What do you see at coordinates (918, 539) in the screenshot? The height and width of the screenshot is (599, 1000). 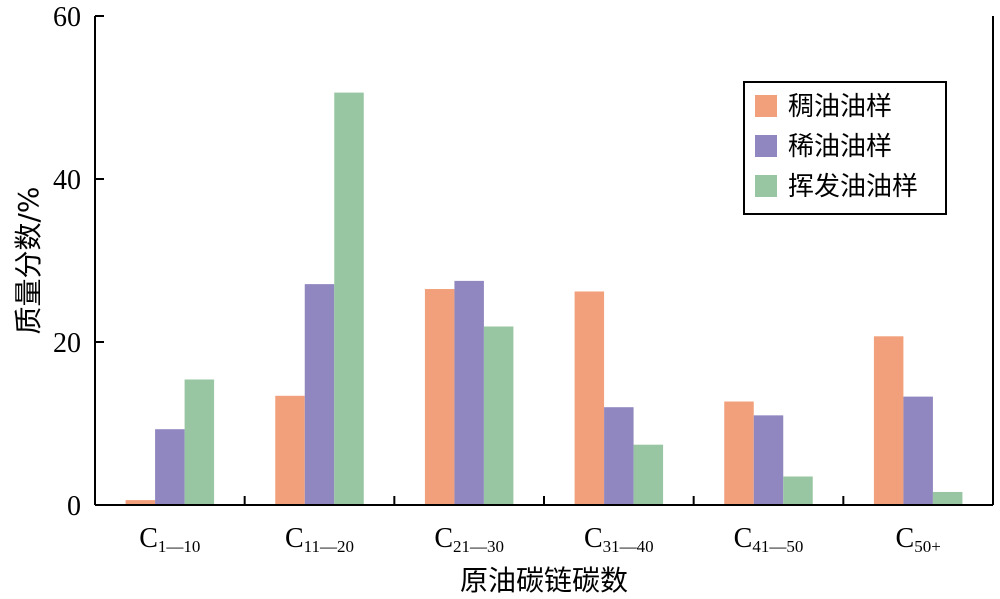 I see `x-tick-label: C50+` at bounding box center [918, 539].